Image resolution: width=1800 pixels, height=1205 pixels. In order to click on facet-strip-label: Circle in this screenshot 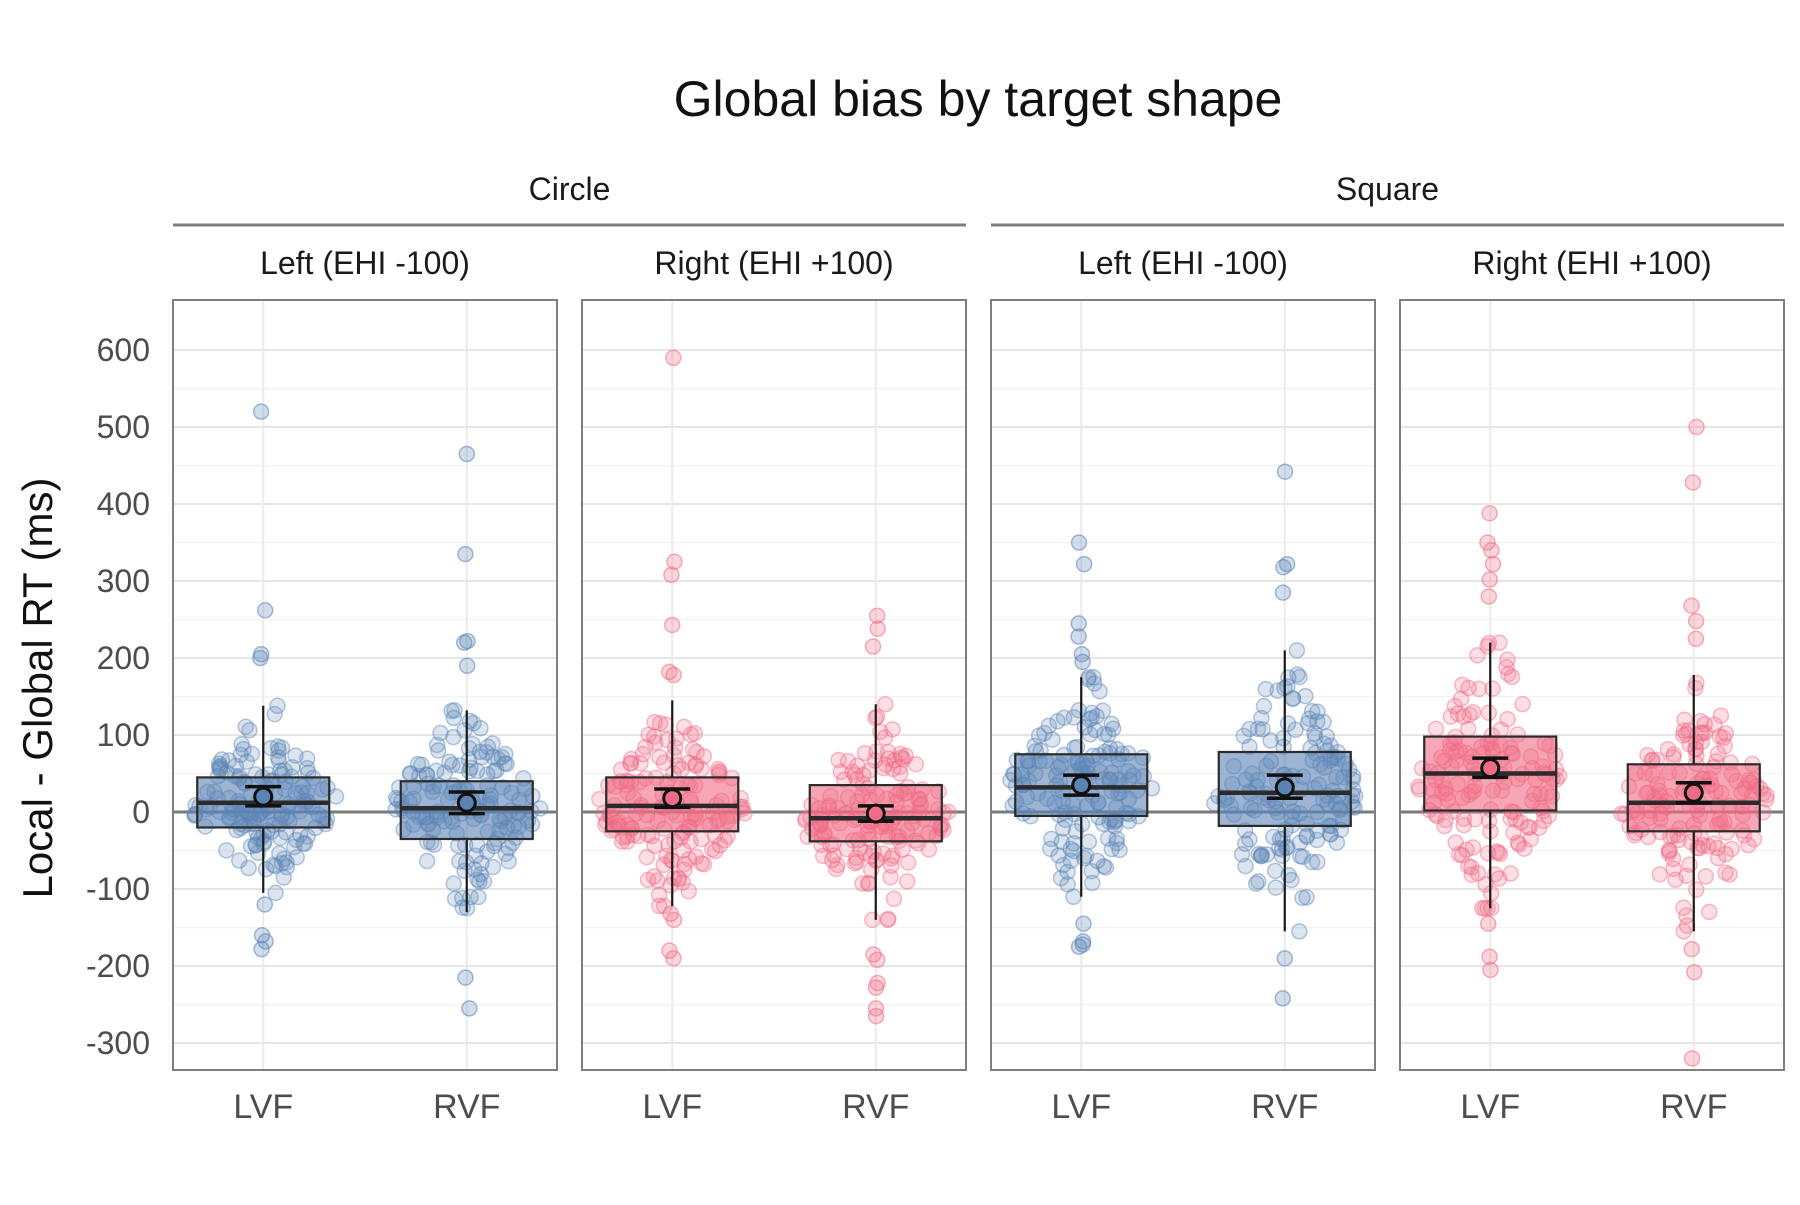, I will do `click(570, 189)`.